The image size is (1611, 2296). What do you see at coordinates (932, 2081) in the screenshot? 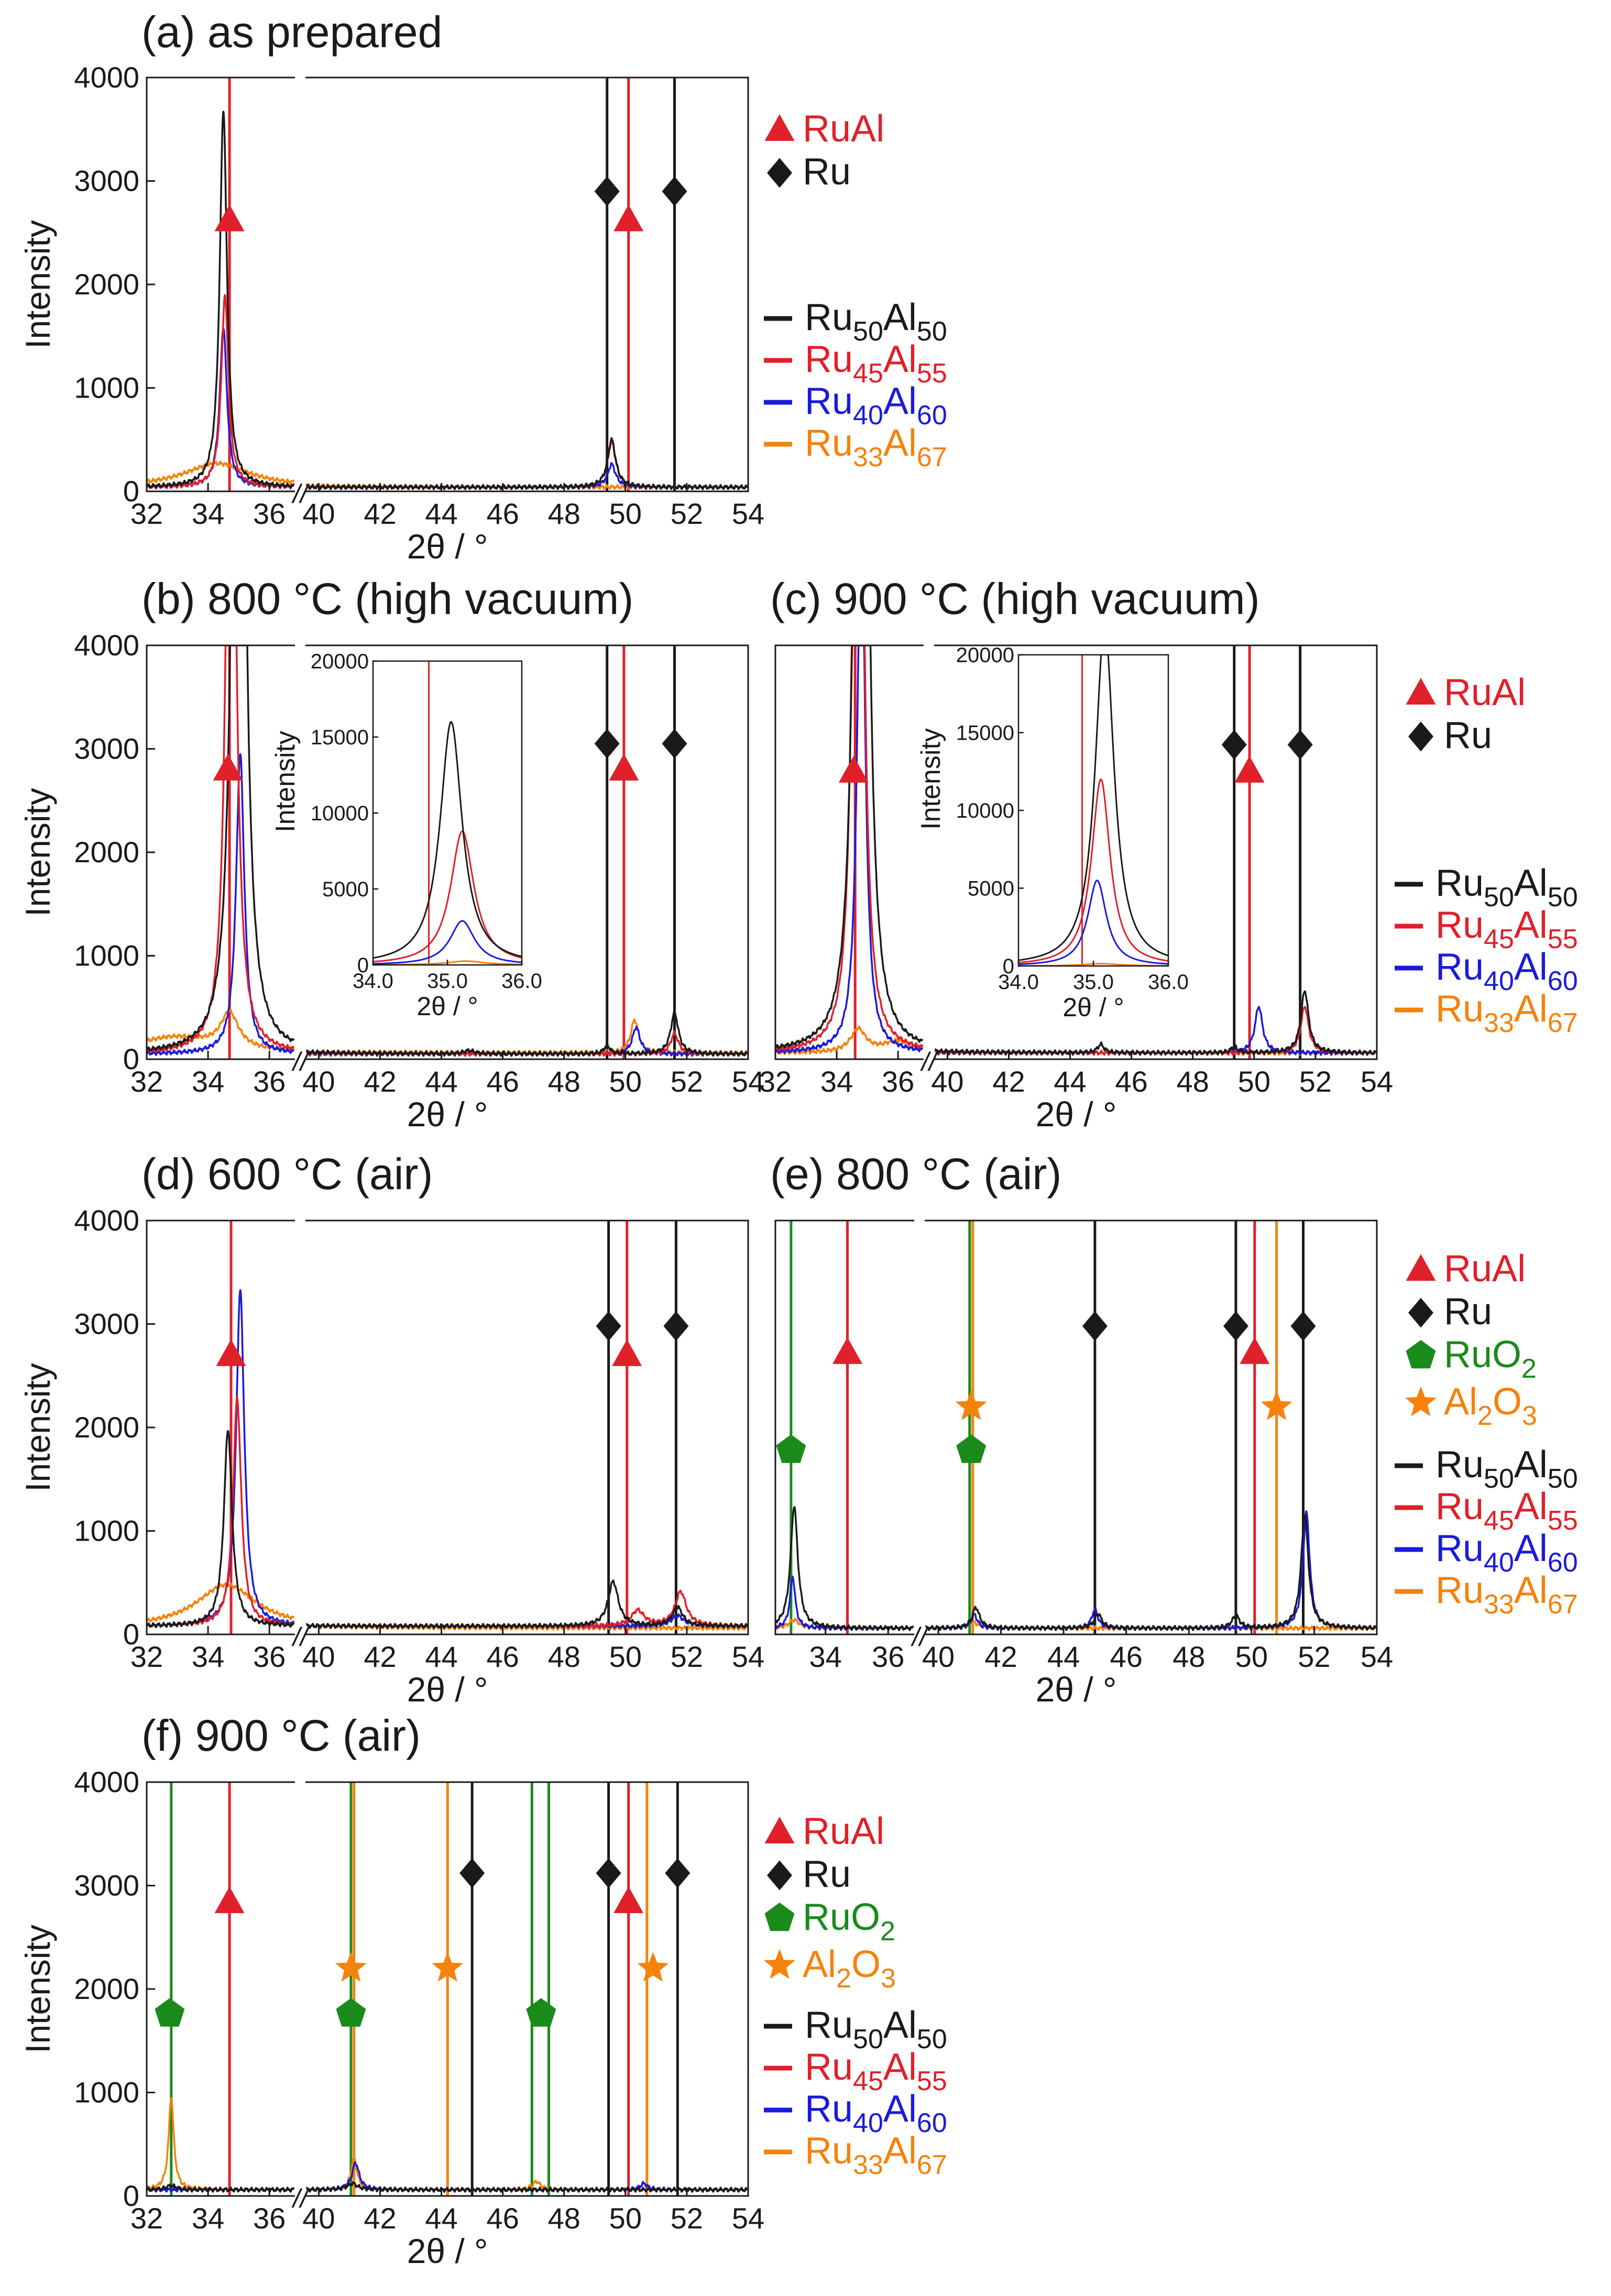
I see `legend-text-part: 55` at bounding box center [932, 2081].